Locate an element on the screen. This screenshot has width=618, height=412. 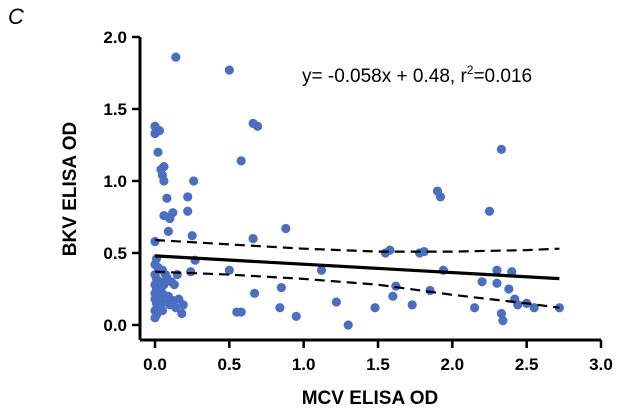
equation-prefix: y= -0.058x + 0.48, r is located at coordinates (384, 76).